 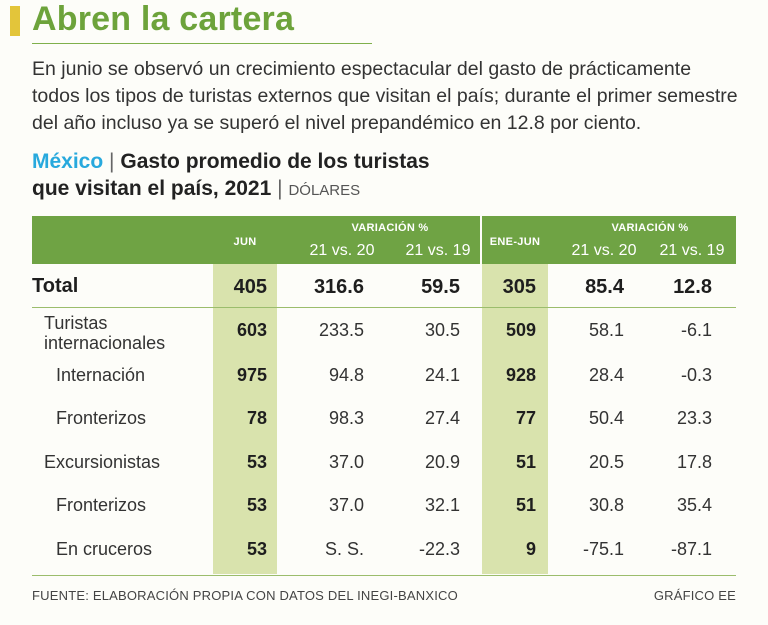 I want to click on chart-title-line2: que visitan el país, 2021, so click(x=152, y=188).